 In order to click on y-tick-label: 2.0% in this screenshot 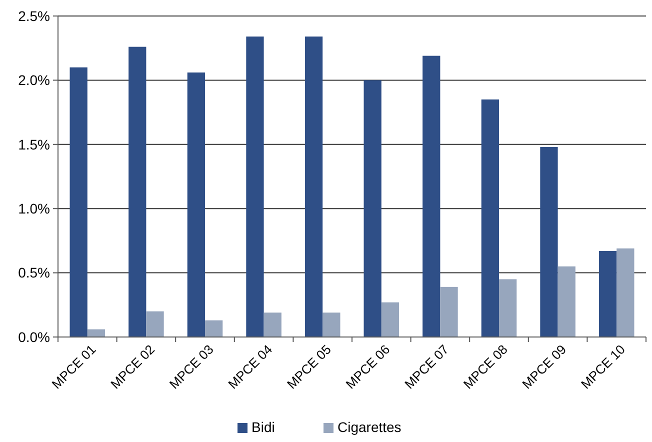, I will do `click(34, 80)`.